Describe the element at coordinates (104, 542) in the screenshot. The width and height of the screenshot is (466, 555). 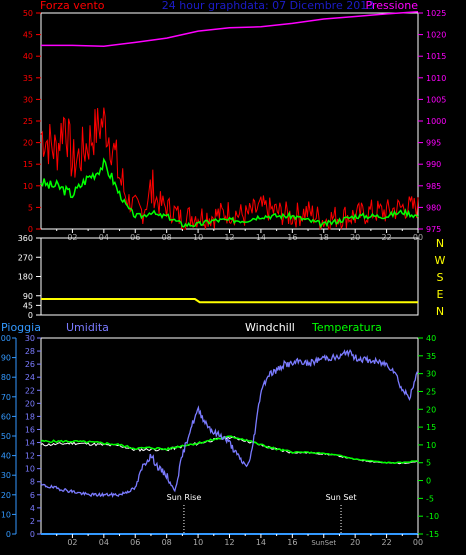
I see `weather-x-tick-label: 04` at that location.